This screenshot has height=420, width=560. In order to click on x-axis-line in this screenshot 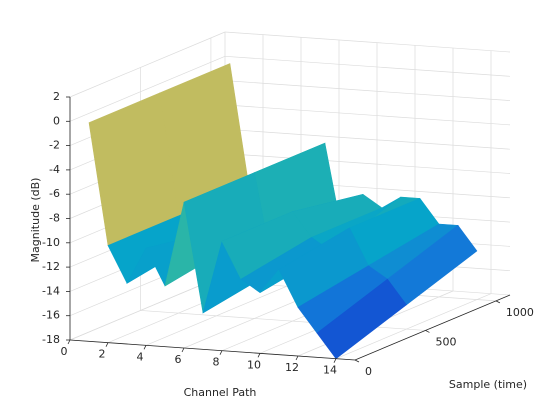, I will do `click(212, 350)`.